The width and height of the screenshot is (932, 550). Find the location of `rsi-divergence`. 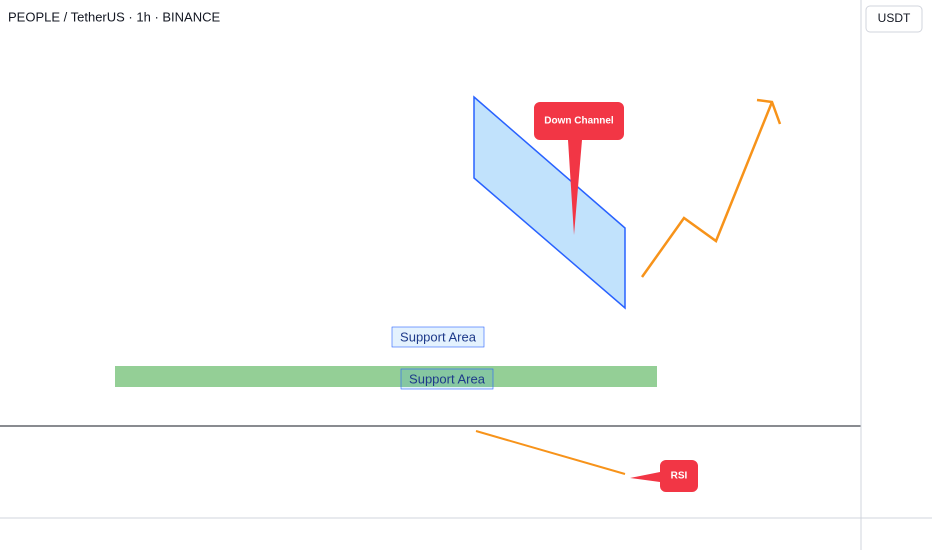

rsi-divergence is located at coordinates (550, 452).